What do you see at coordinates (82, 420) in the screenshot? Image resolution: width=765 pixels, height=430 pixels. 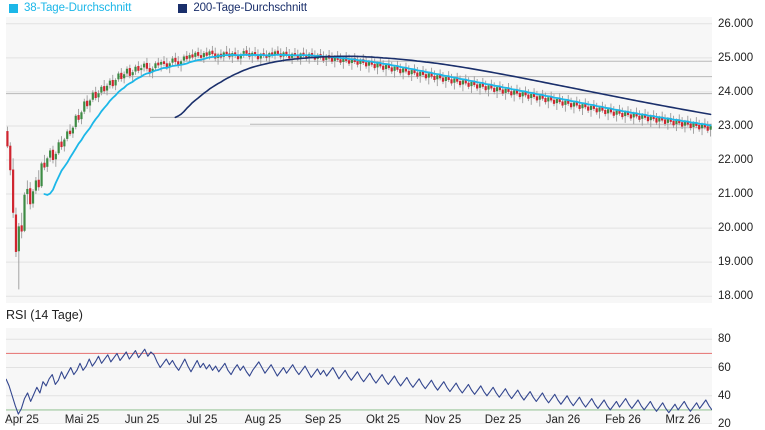 I see `x-axis-tick: Mai 25` at bounding box center [82, 420].